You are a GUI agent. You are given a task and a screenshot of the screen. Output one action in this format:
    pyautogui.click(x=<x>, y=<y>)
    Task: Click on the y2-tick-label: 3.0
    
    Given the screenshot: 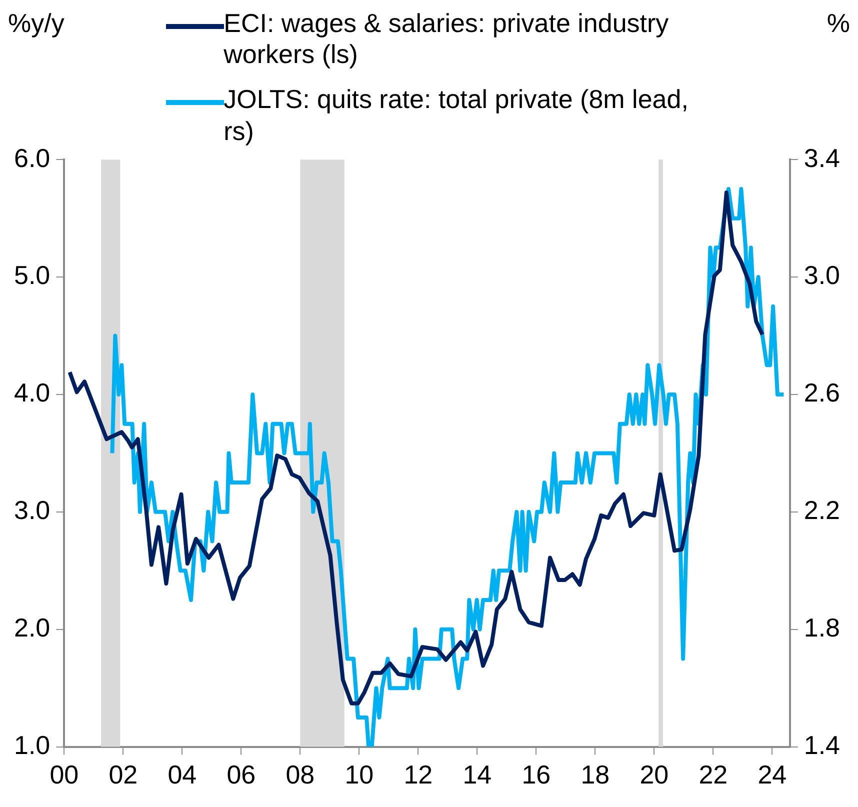 What is the action you would take?
    pyautogui.click(x=822, y=275)
    